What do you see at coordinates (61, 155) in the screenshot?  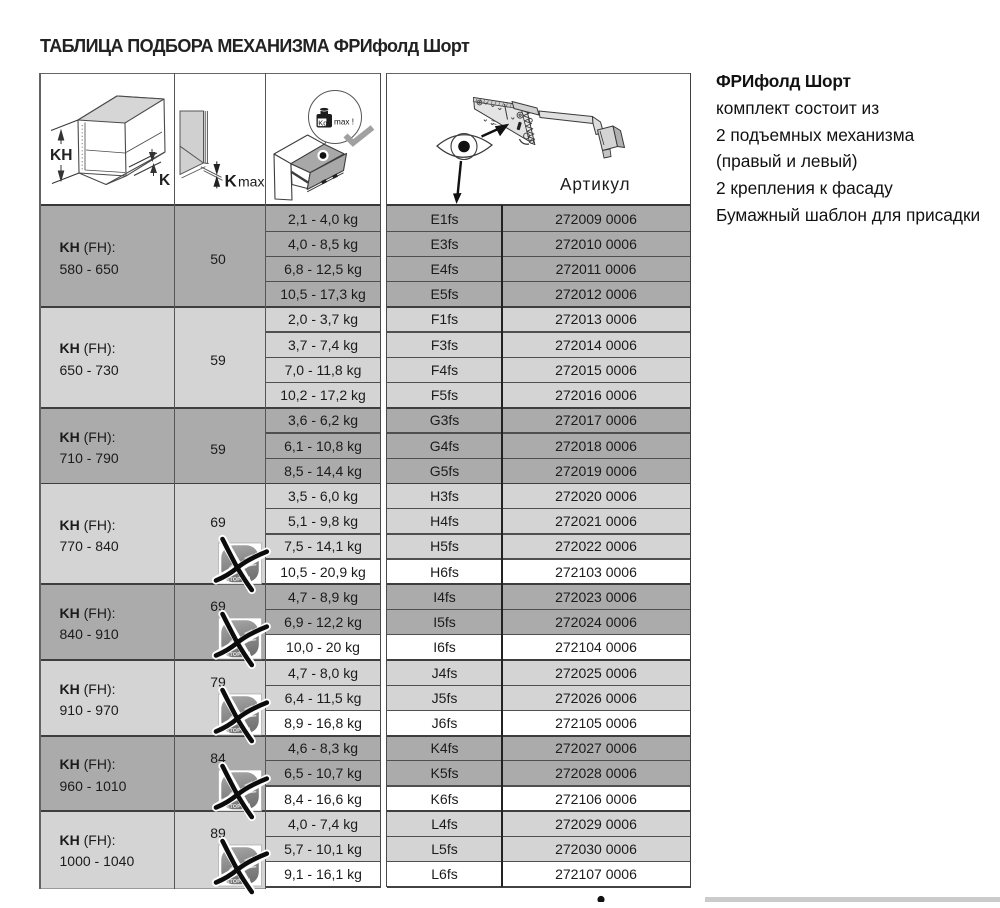 I see `svg-text: KH` at bounding box center [61, 155].